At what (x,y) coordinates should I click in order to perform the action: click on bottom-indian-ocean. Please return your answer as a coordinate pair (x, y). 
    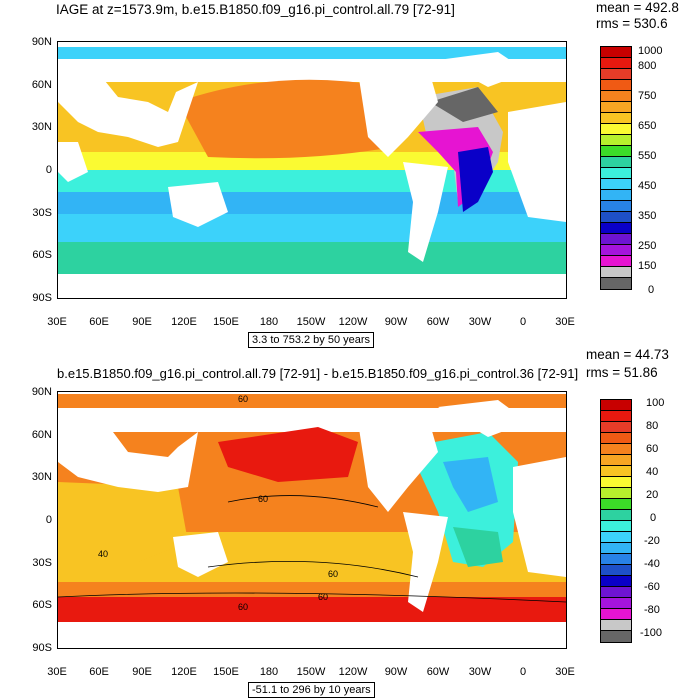
    Looking at the image, I should click on (123, 522).